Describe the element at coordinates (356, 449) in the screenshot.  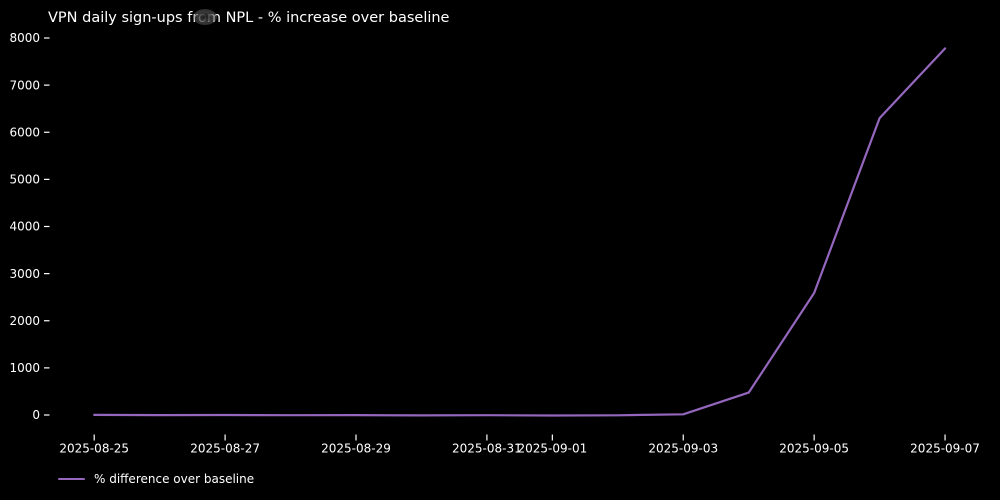
I see `x-axis-tick-label: 2025-08-29` at that location.